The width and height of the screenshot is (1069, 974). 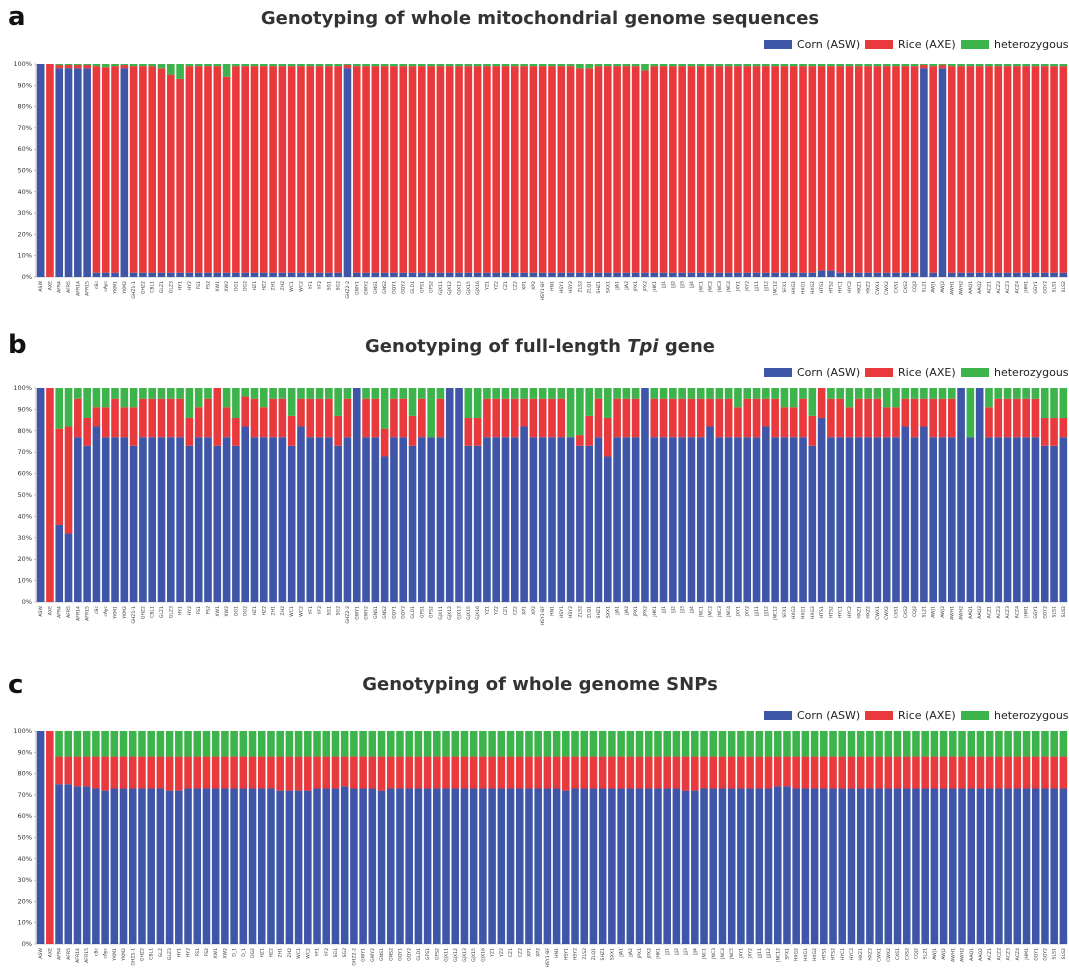 What do you see at coordinates (69, 612) in the screenshot?
I see `x-tick-label: AFR5` at bounding box center [69, 612].